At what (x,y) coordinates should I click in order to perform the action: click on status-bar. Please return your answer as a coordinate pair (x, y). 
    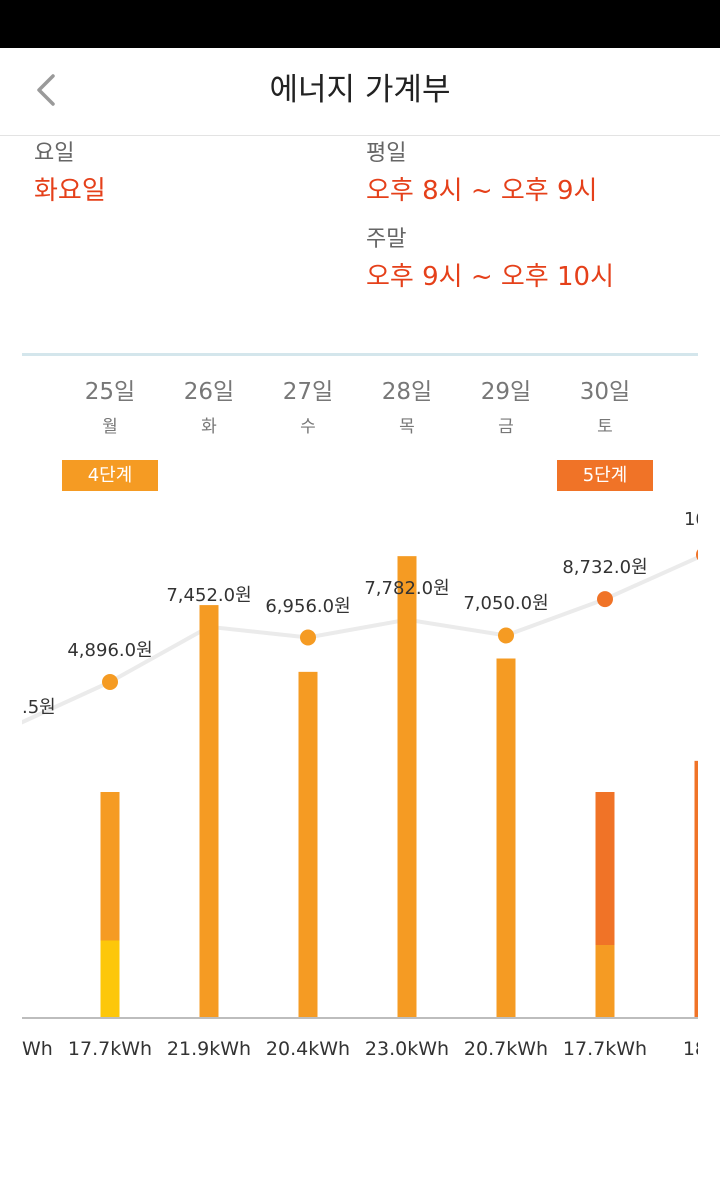
    Looking at the image, I should click on (360, 24).